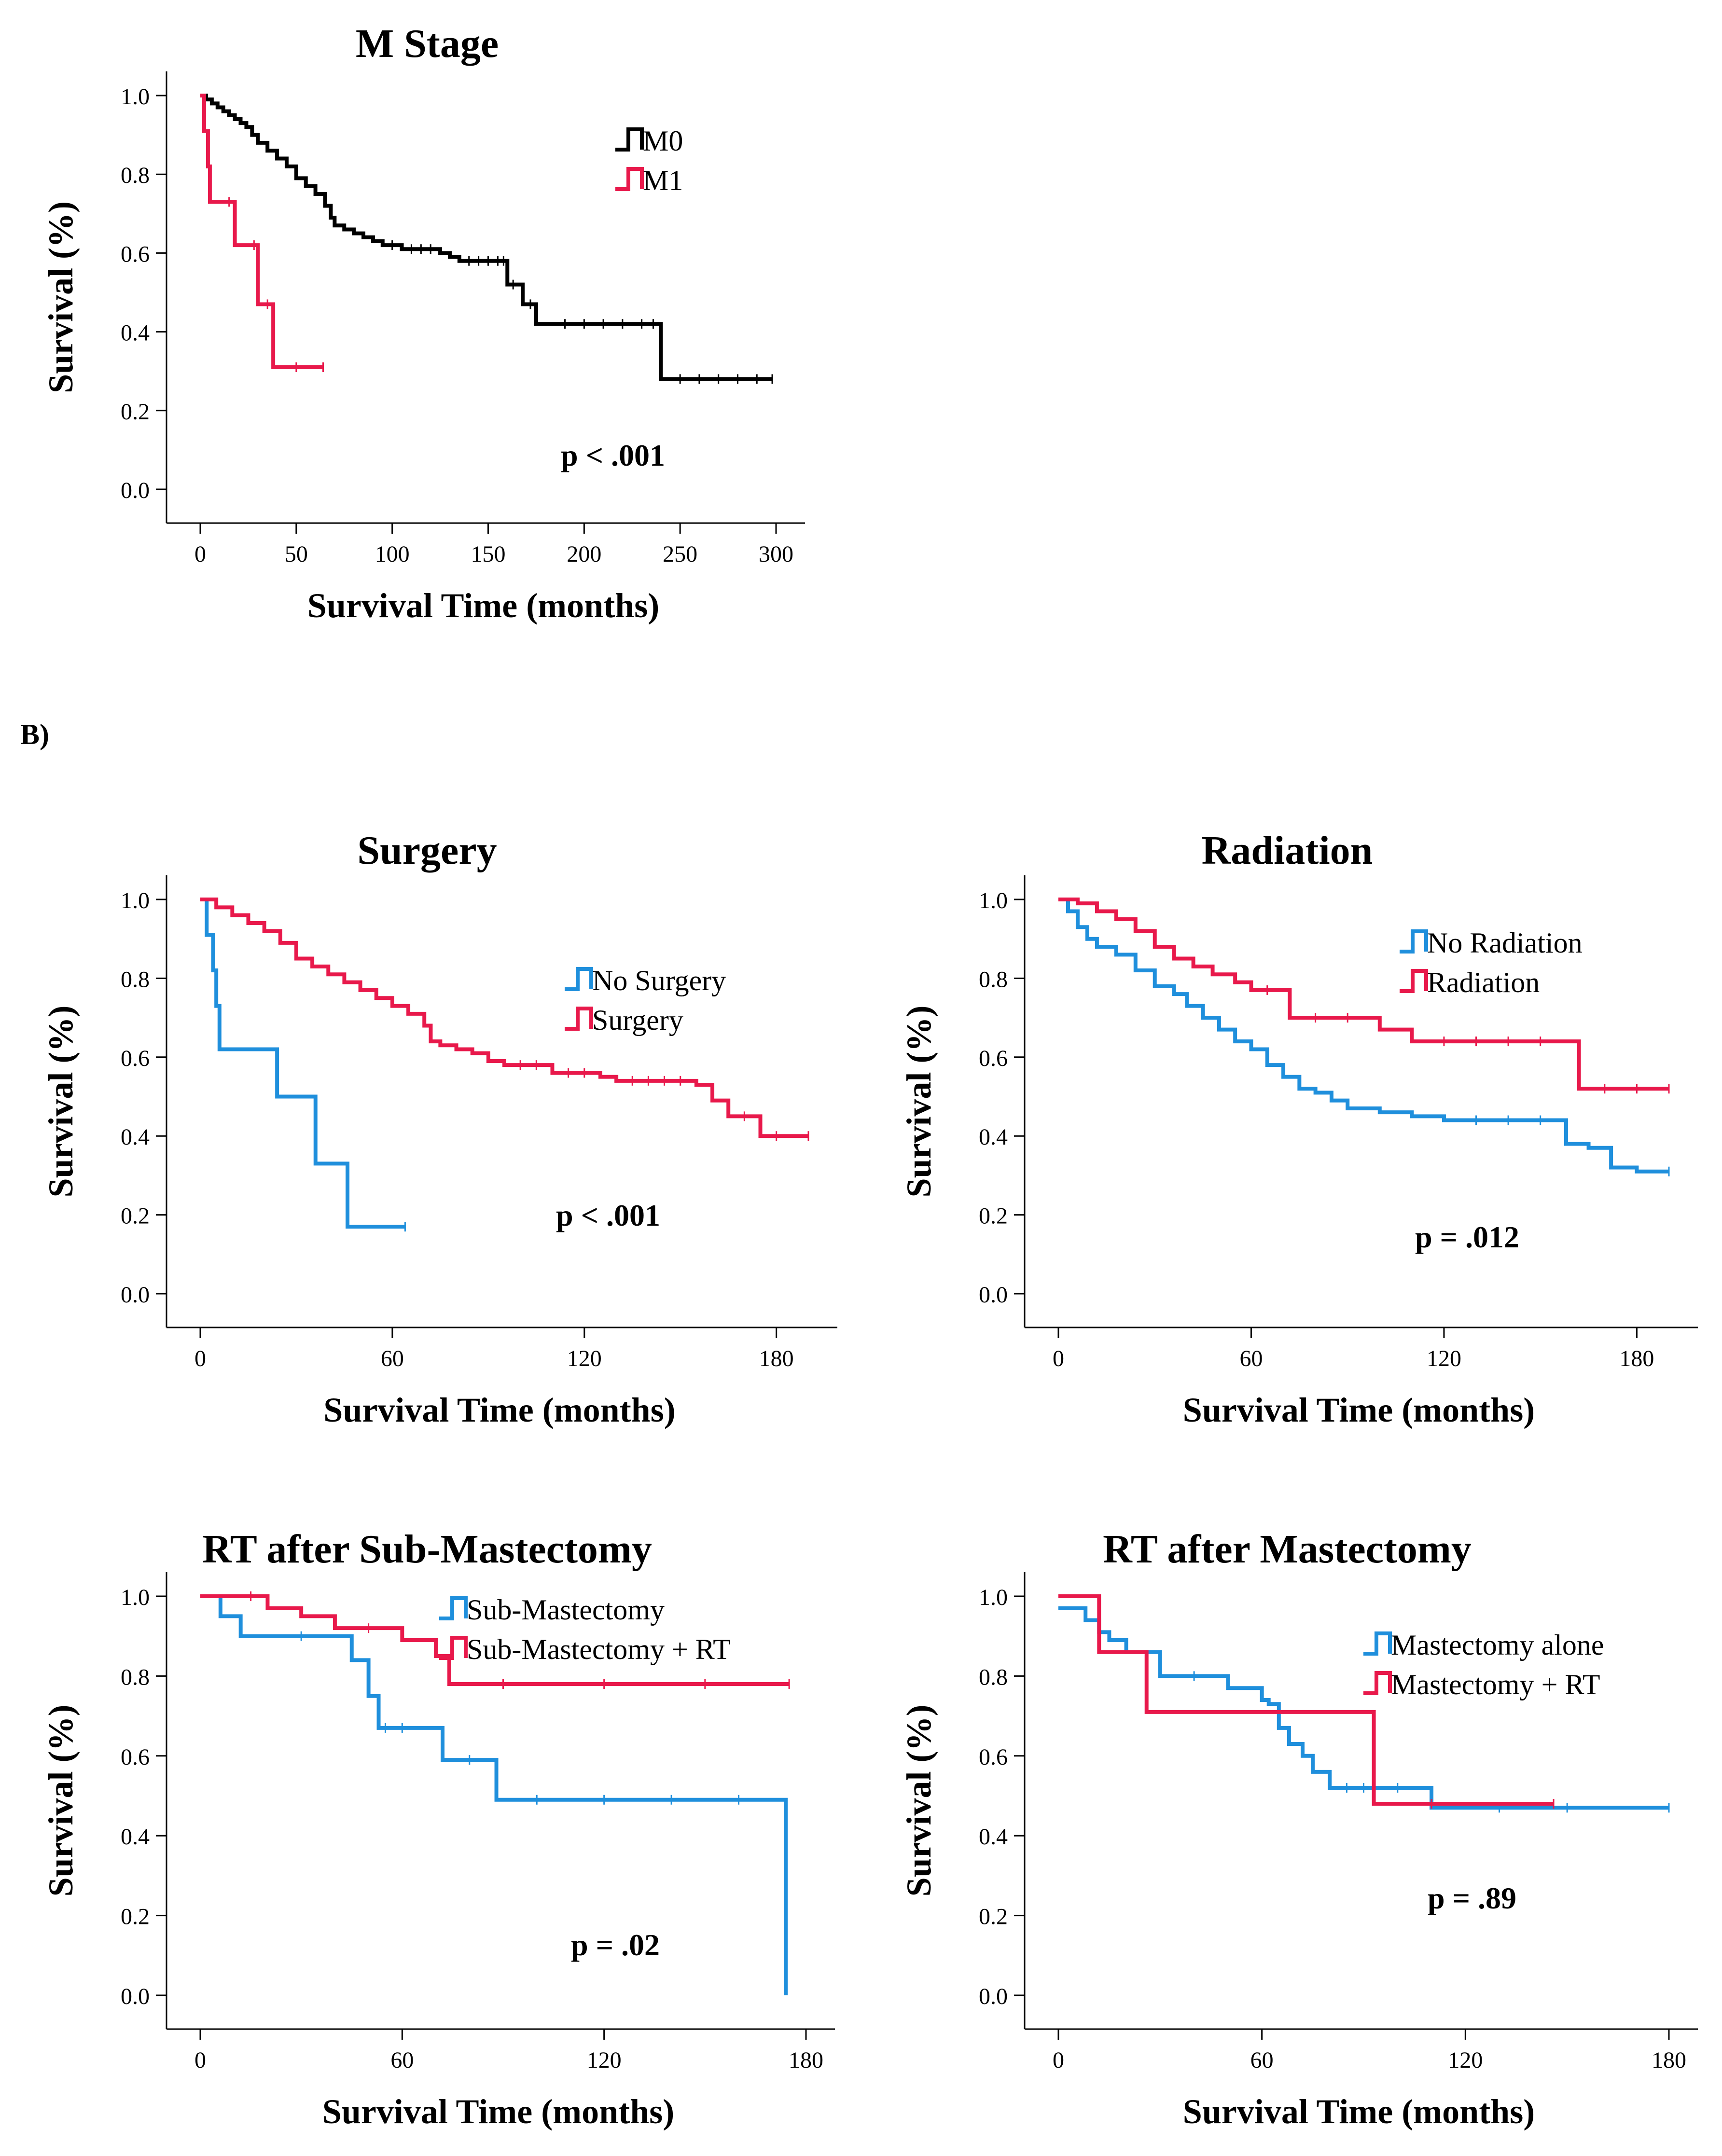 This screenshot has width=1722, height=2156. What do you see at coordinates (486, 237) in the screenshot?
I see `series-line-m0` at bounding box center [486, 237].